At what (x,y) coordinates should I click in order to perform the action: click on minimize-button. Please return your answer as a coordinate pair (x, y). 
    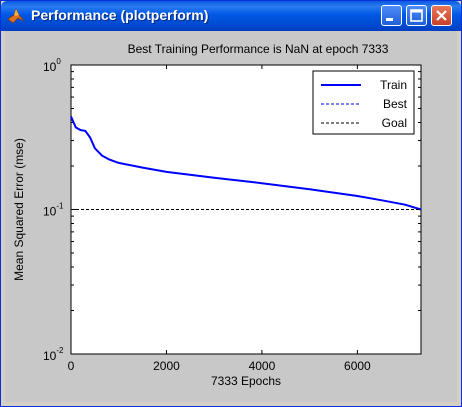
    Looking at the image, I should click on (391, 15).